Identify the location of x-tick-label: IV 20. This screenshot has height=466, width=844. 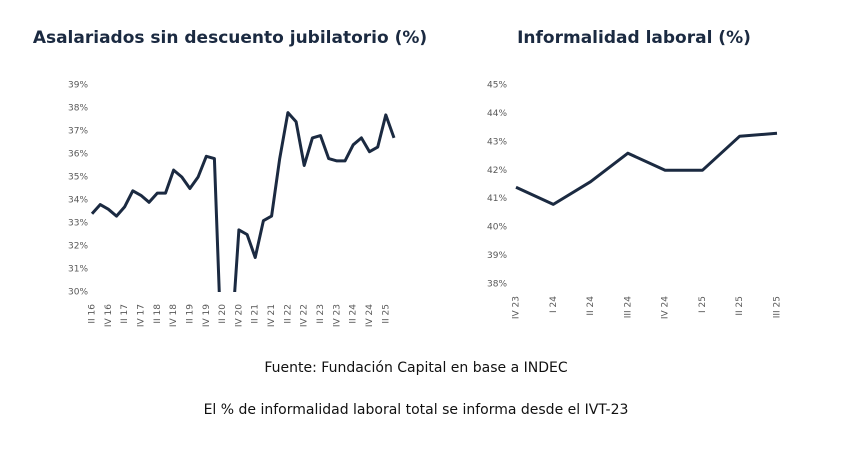
(239, 315).